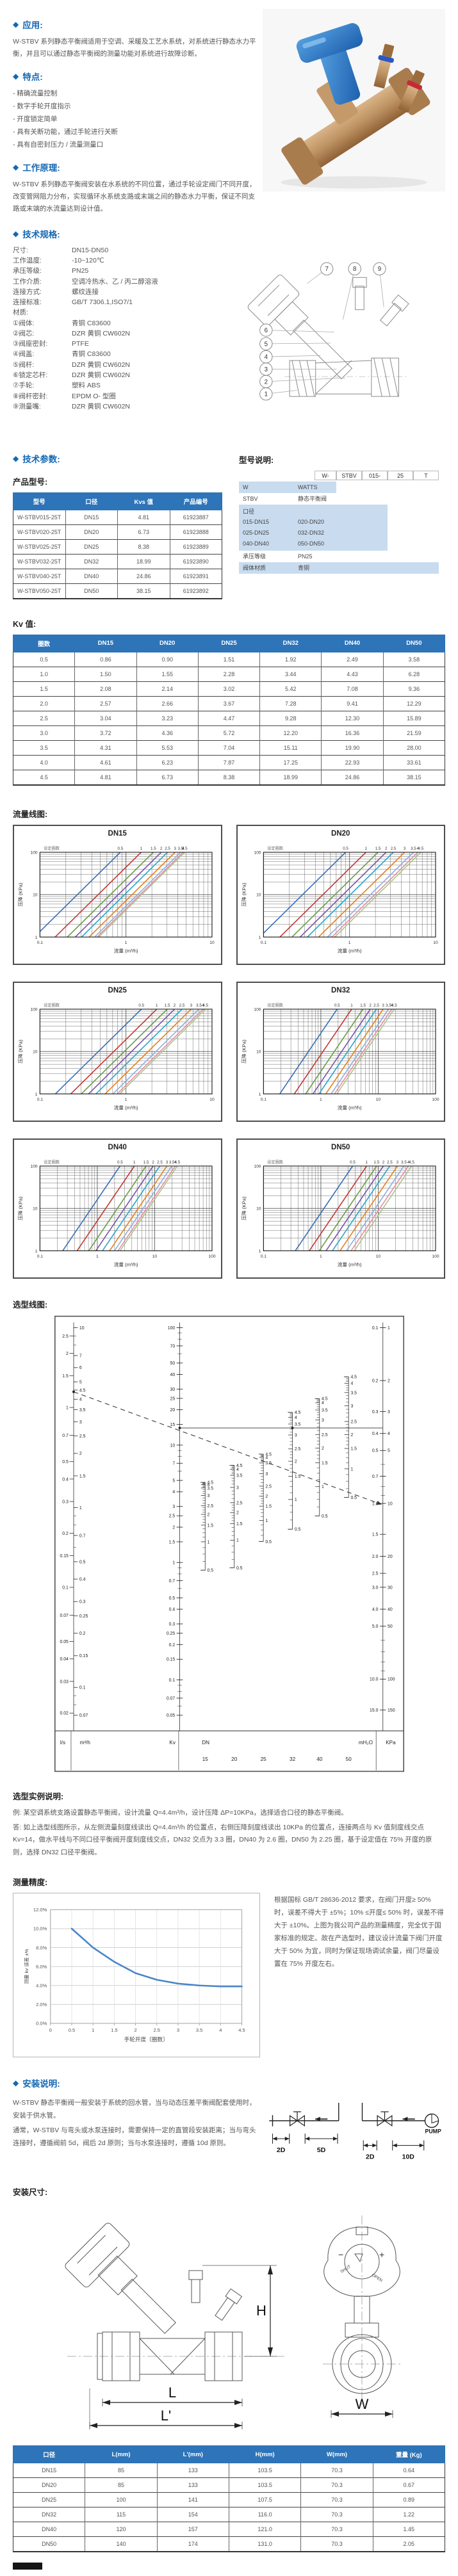 The height and width of the screenshot is (2576, 458). What do you see at coordinates (134, 132) in the screenshot?
I see `feature-item: 具有关断功能，通过手轮进行关断` at bounding box center [134, 132].